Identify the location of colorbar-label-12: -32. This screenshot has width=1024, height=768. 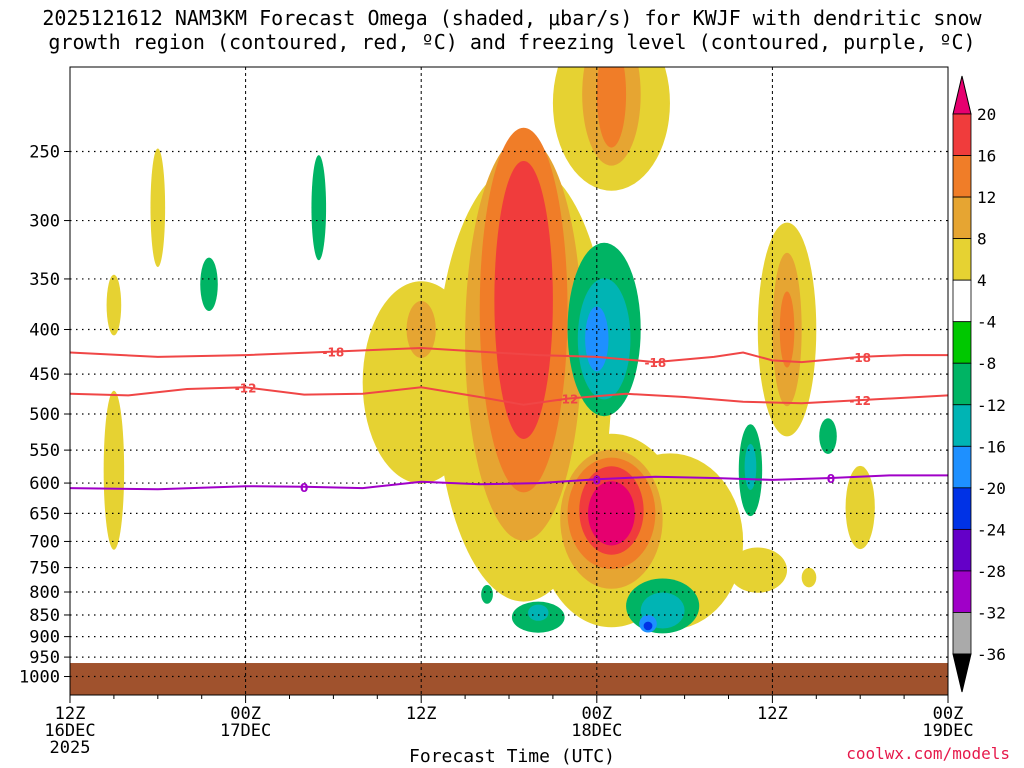
(991, 612).